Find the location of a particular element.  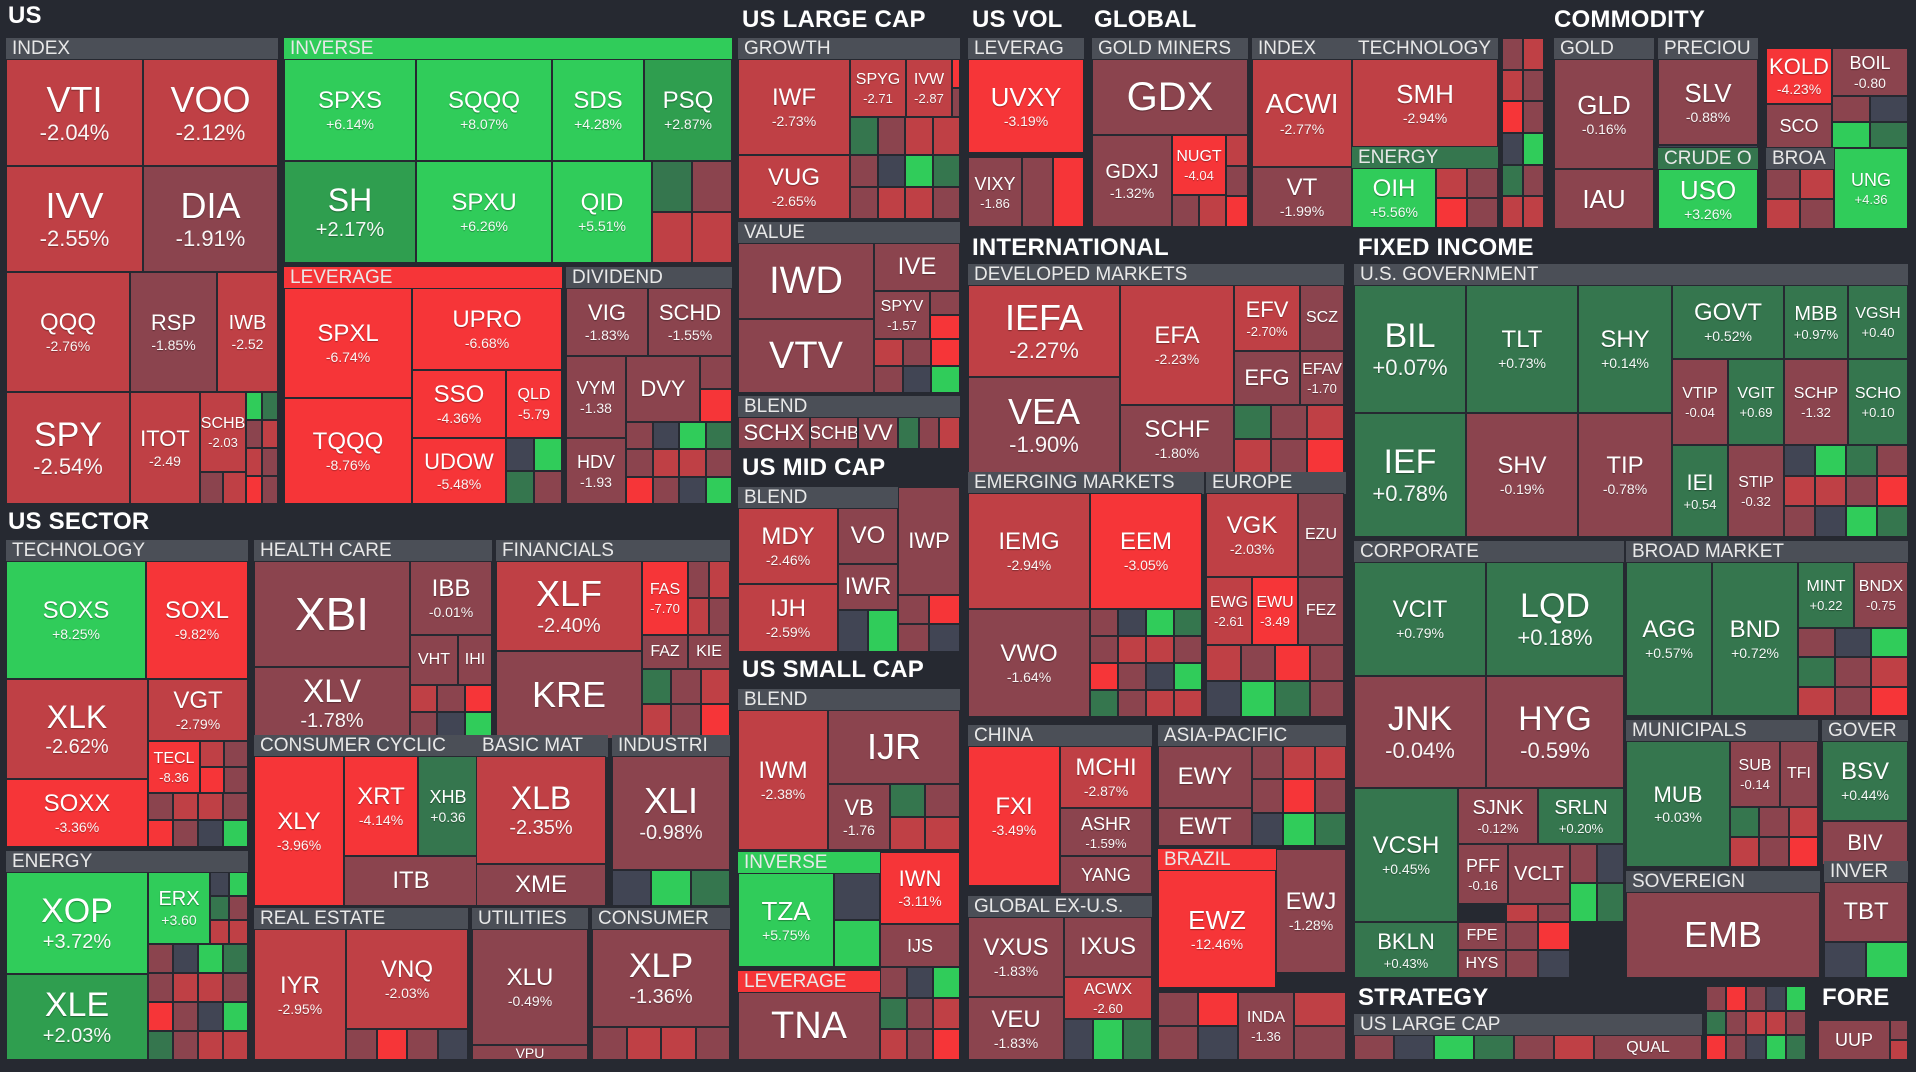

tile-vcsh: VCSH +0.45% is located at coordinates (1406, 855).